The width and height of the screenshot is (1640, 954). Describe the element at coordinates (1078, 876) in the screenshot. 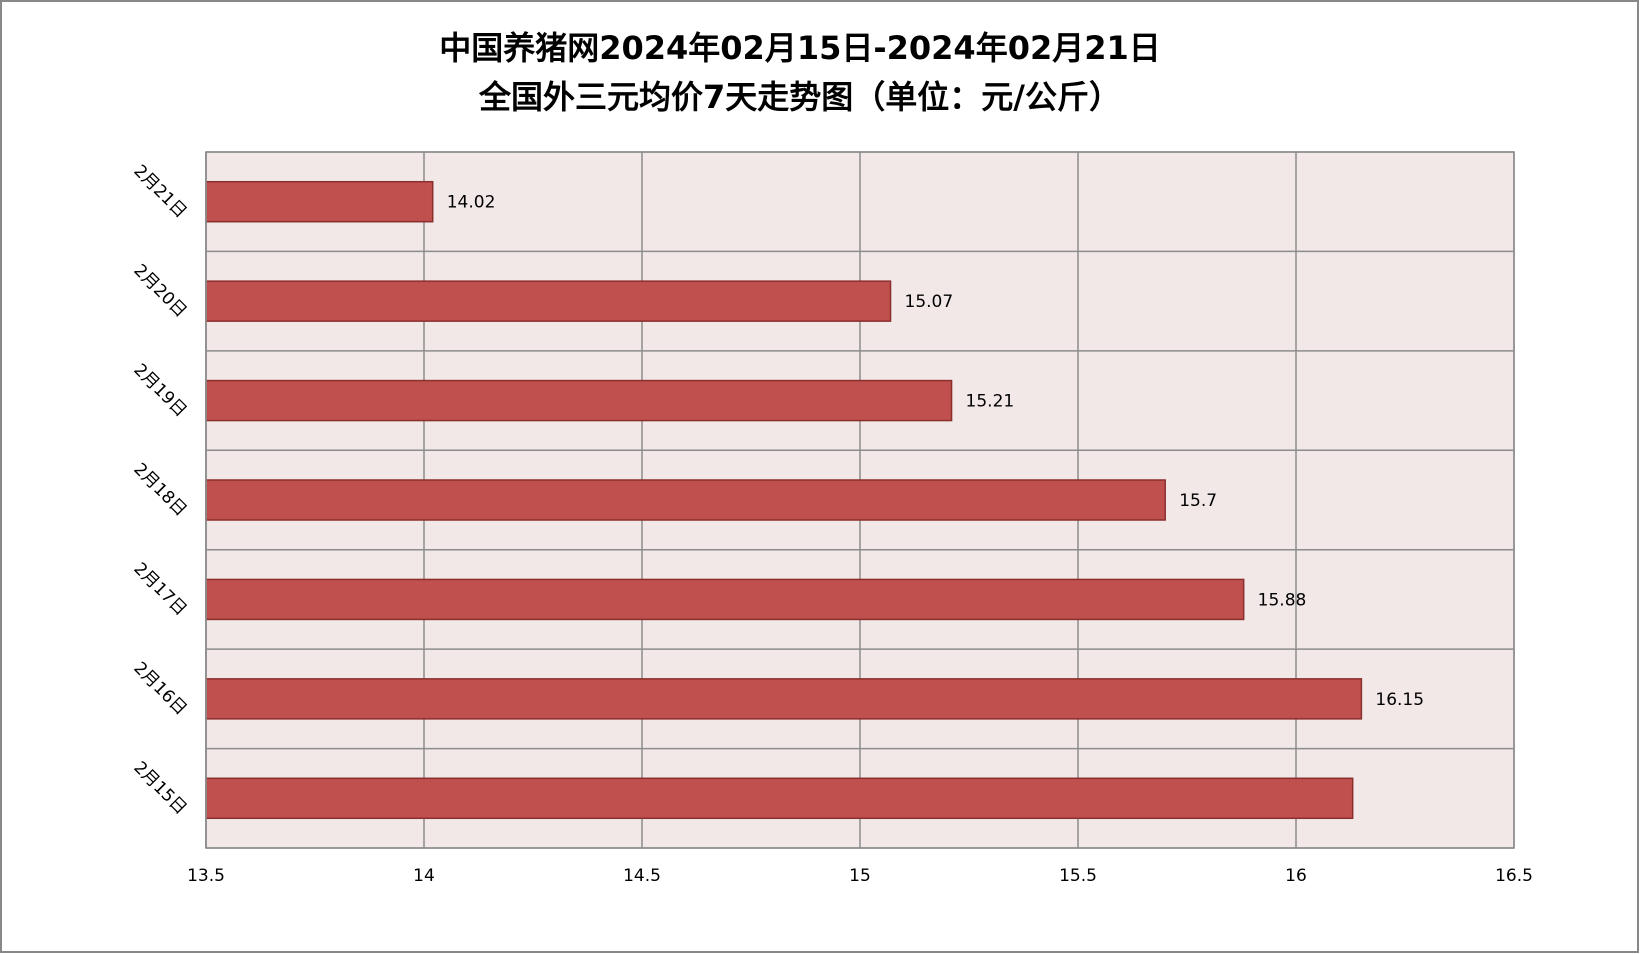

I see `x-tick-label: 15.5` at that location.